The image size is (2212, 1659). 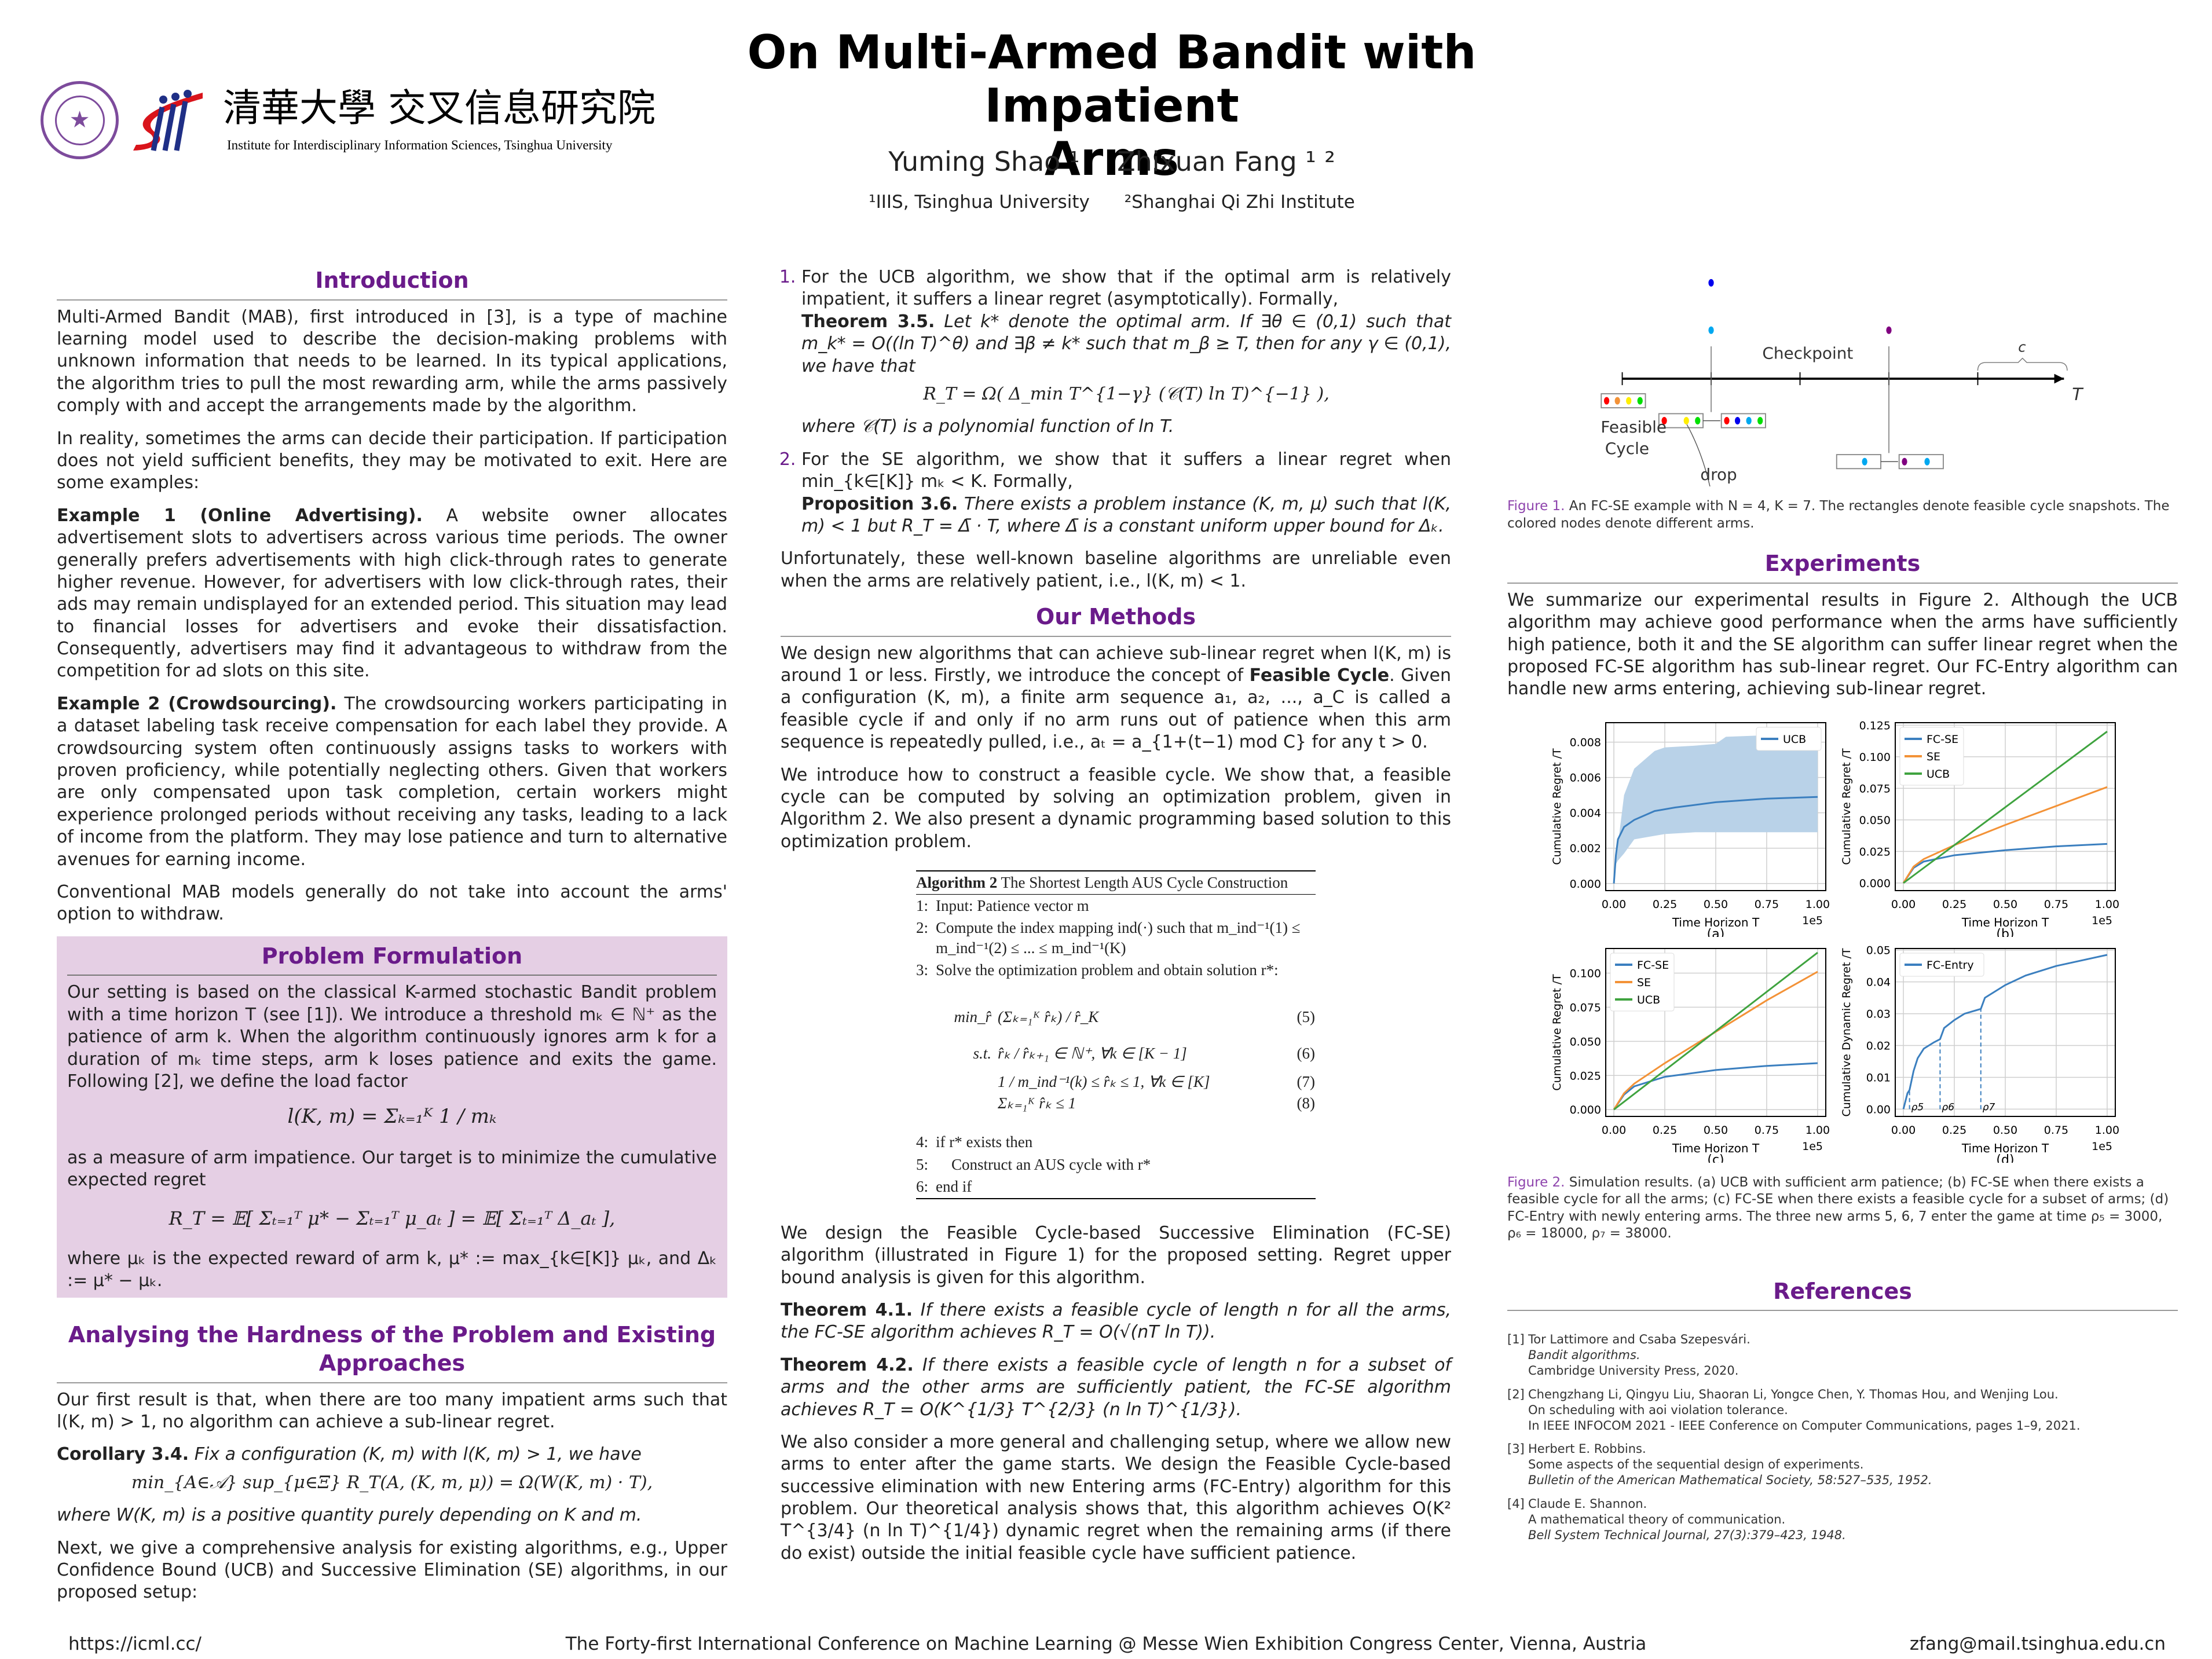 What do you see at coordinates (197, 703) in the screenshot?
I see `example-label: Example 2 (Crowdsourcing).` at bounding box center [197, 703].